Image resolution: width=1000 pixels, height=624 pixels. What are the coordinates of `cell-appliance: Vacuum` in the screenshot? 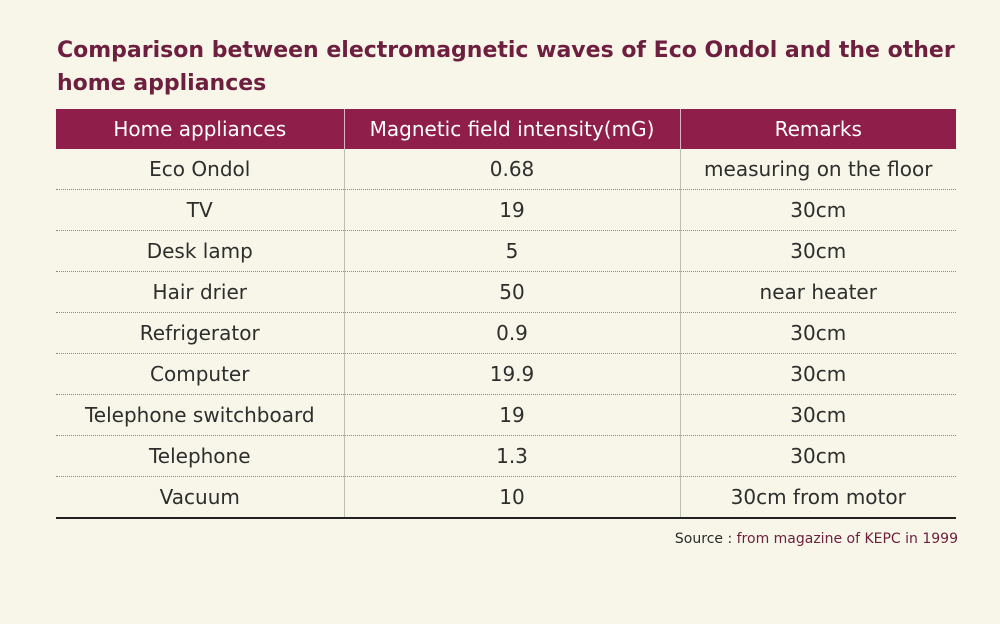 It's located at (200, 497).